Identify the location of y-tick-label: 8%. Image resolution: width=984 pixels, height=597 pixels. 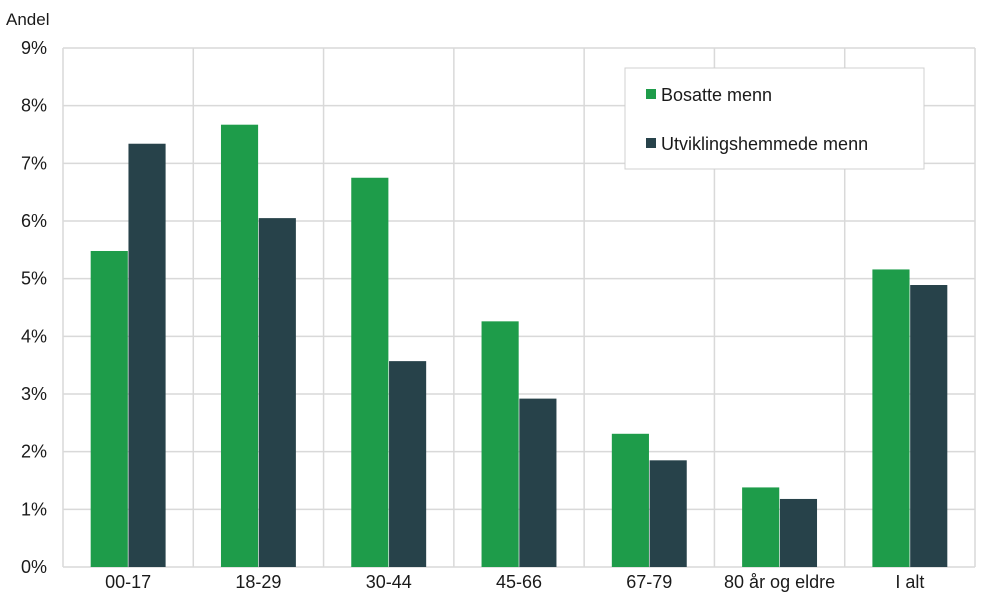
(34, 106).